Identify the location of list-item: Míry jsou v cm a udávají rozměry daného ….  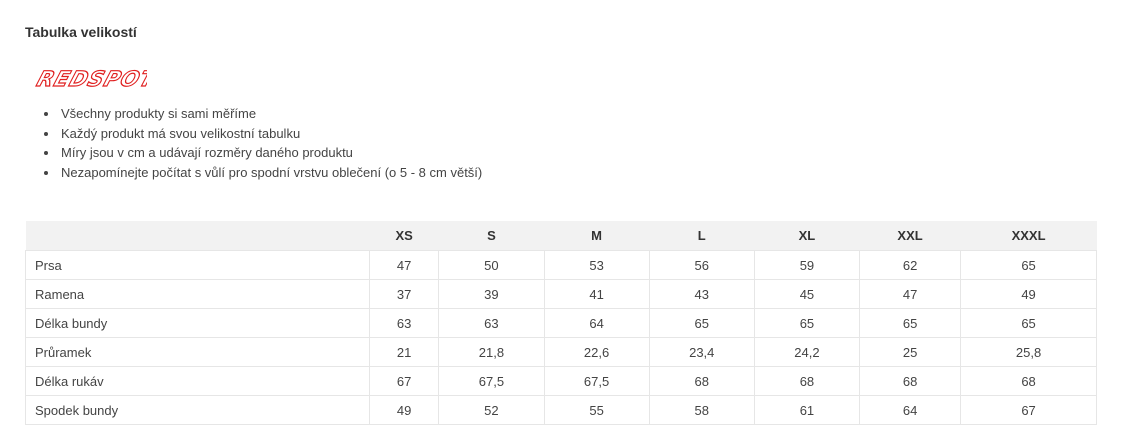
(270, 153).